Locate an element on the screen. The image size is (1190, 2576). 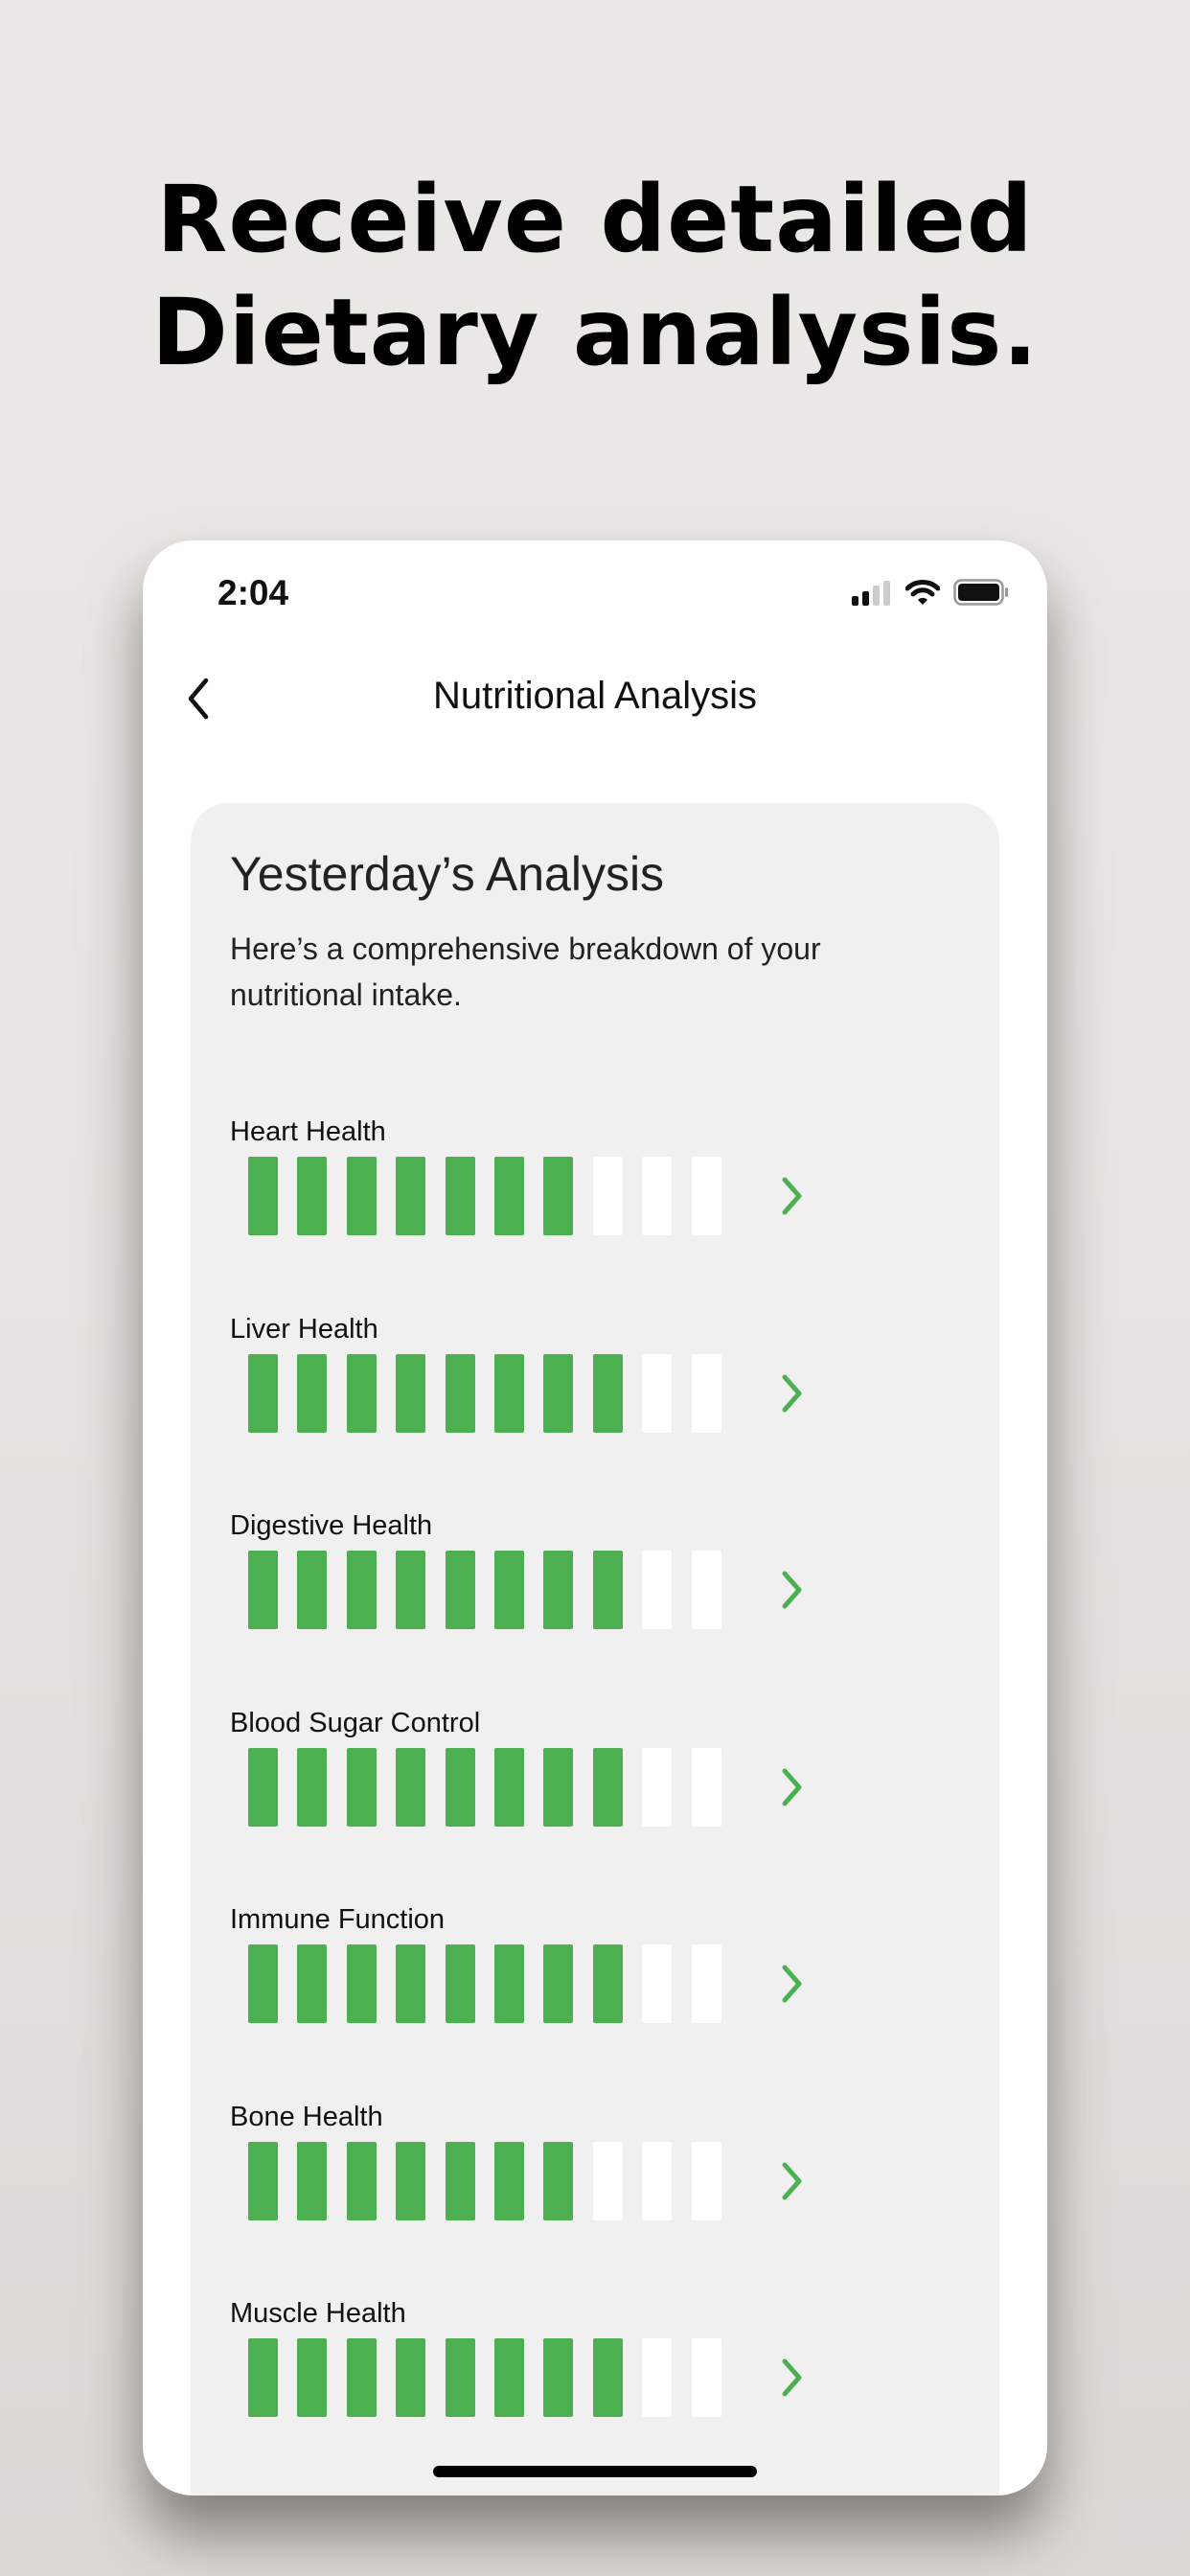
item-label: Blood Sugar Control is located at coordinates (356, 1722).